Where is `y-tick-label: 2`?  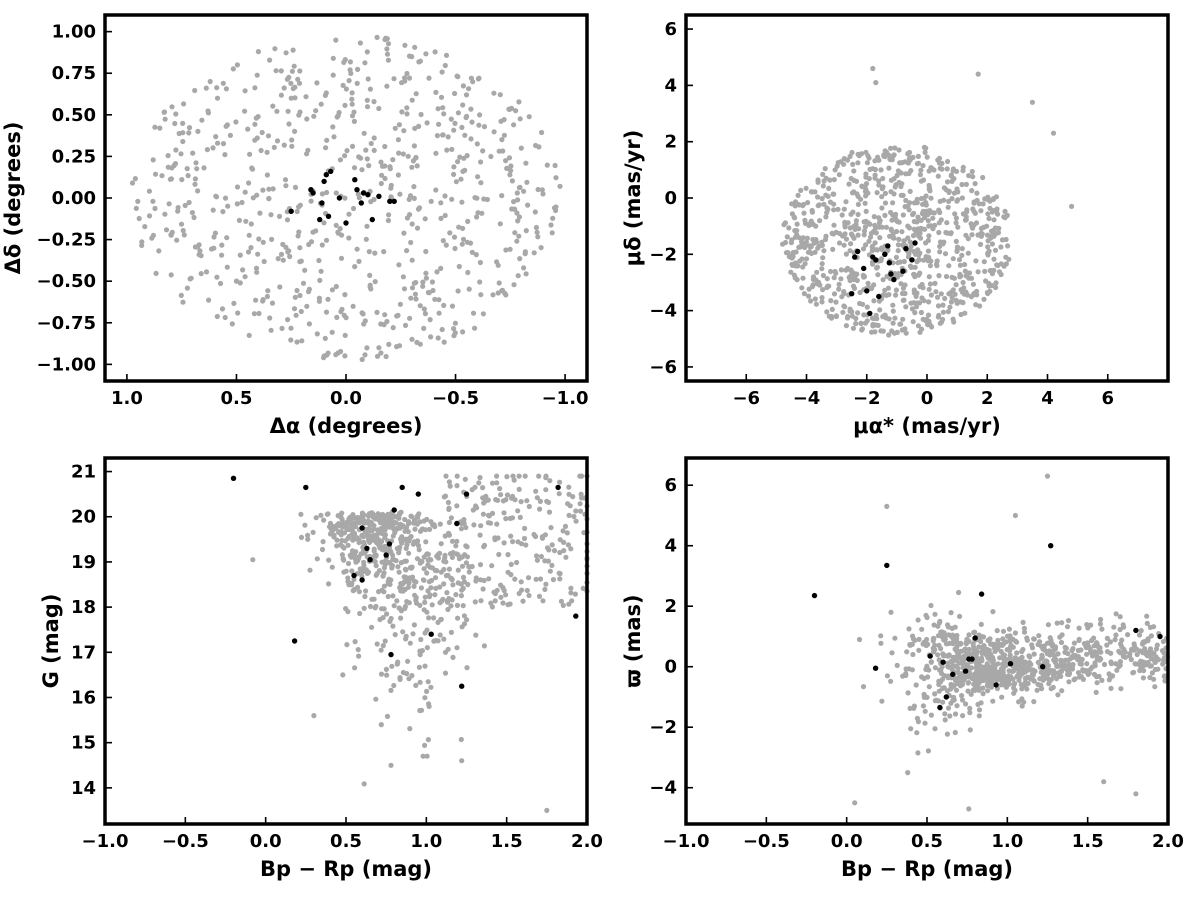
y-tick-label: 2 is located at coordinates (670, 606).